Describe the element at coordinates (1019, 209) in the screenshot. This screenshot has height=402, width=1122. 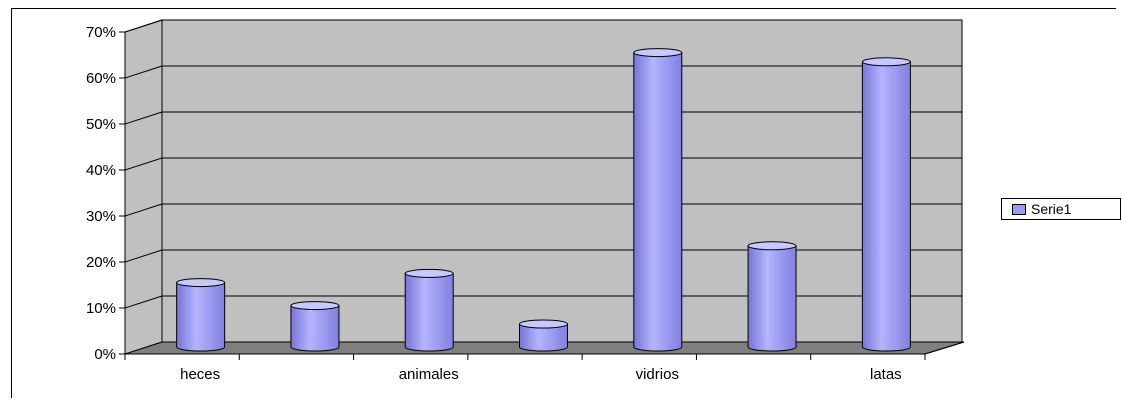
I see `legend-swatch-serie1` at that location.